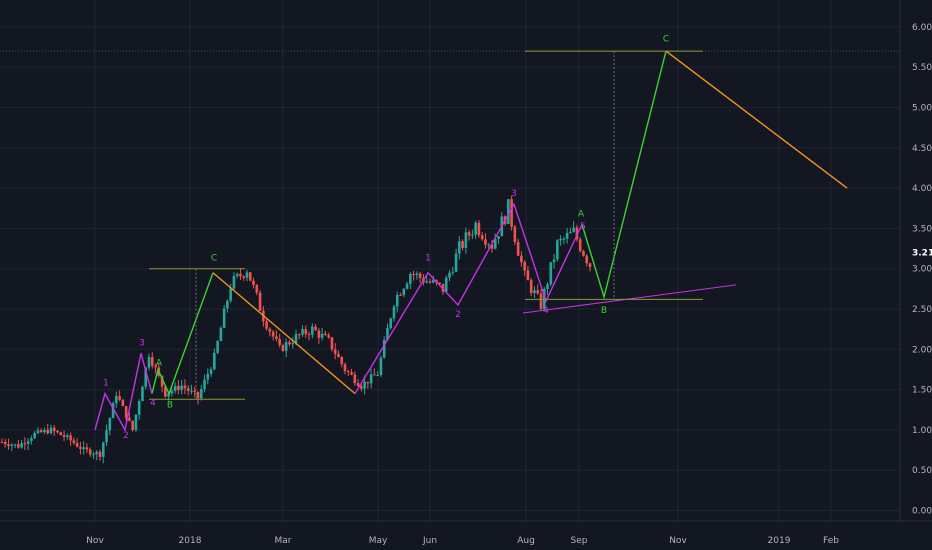  Describe the element at coordinates (182, 334) in the screenshot. I see `wave-1-correction` at that location.